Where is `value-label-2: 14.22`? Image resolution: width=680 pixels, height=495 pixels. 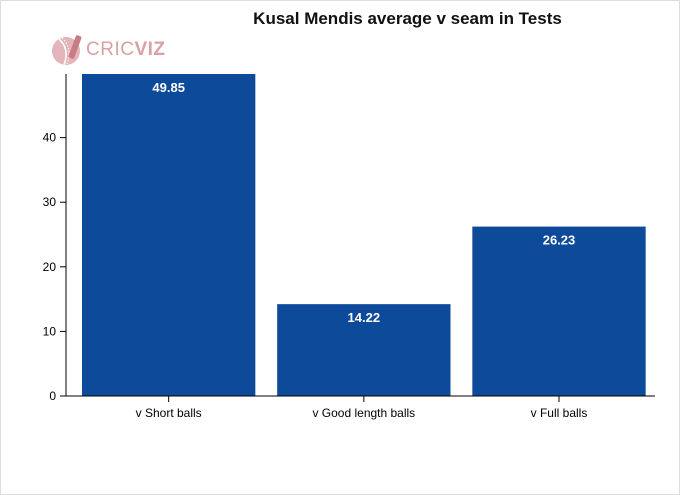
value-label-2: 14.22 is located at coordinates (364, 317).